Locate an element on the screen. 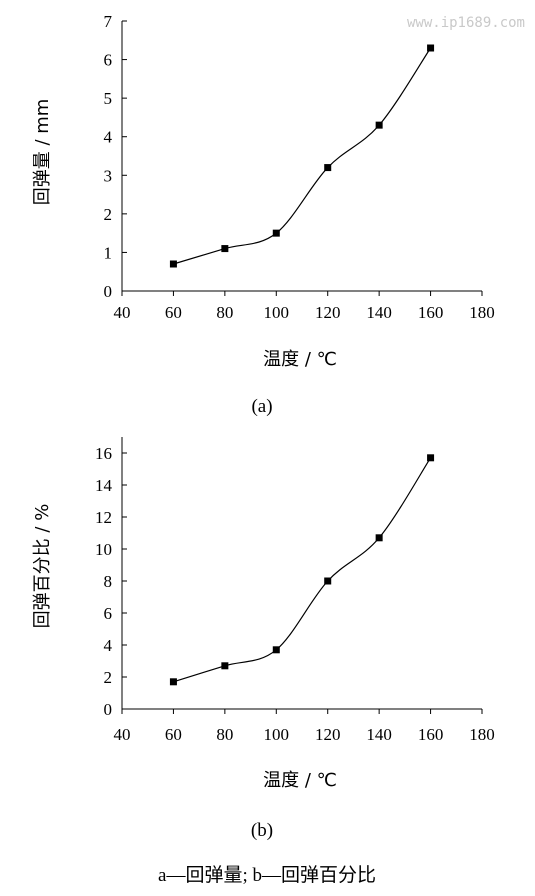  y-tick-label: 10 is located at coordinates (103, 549).